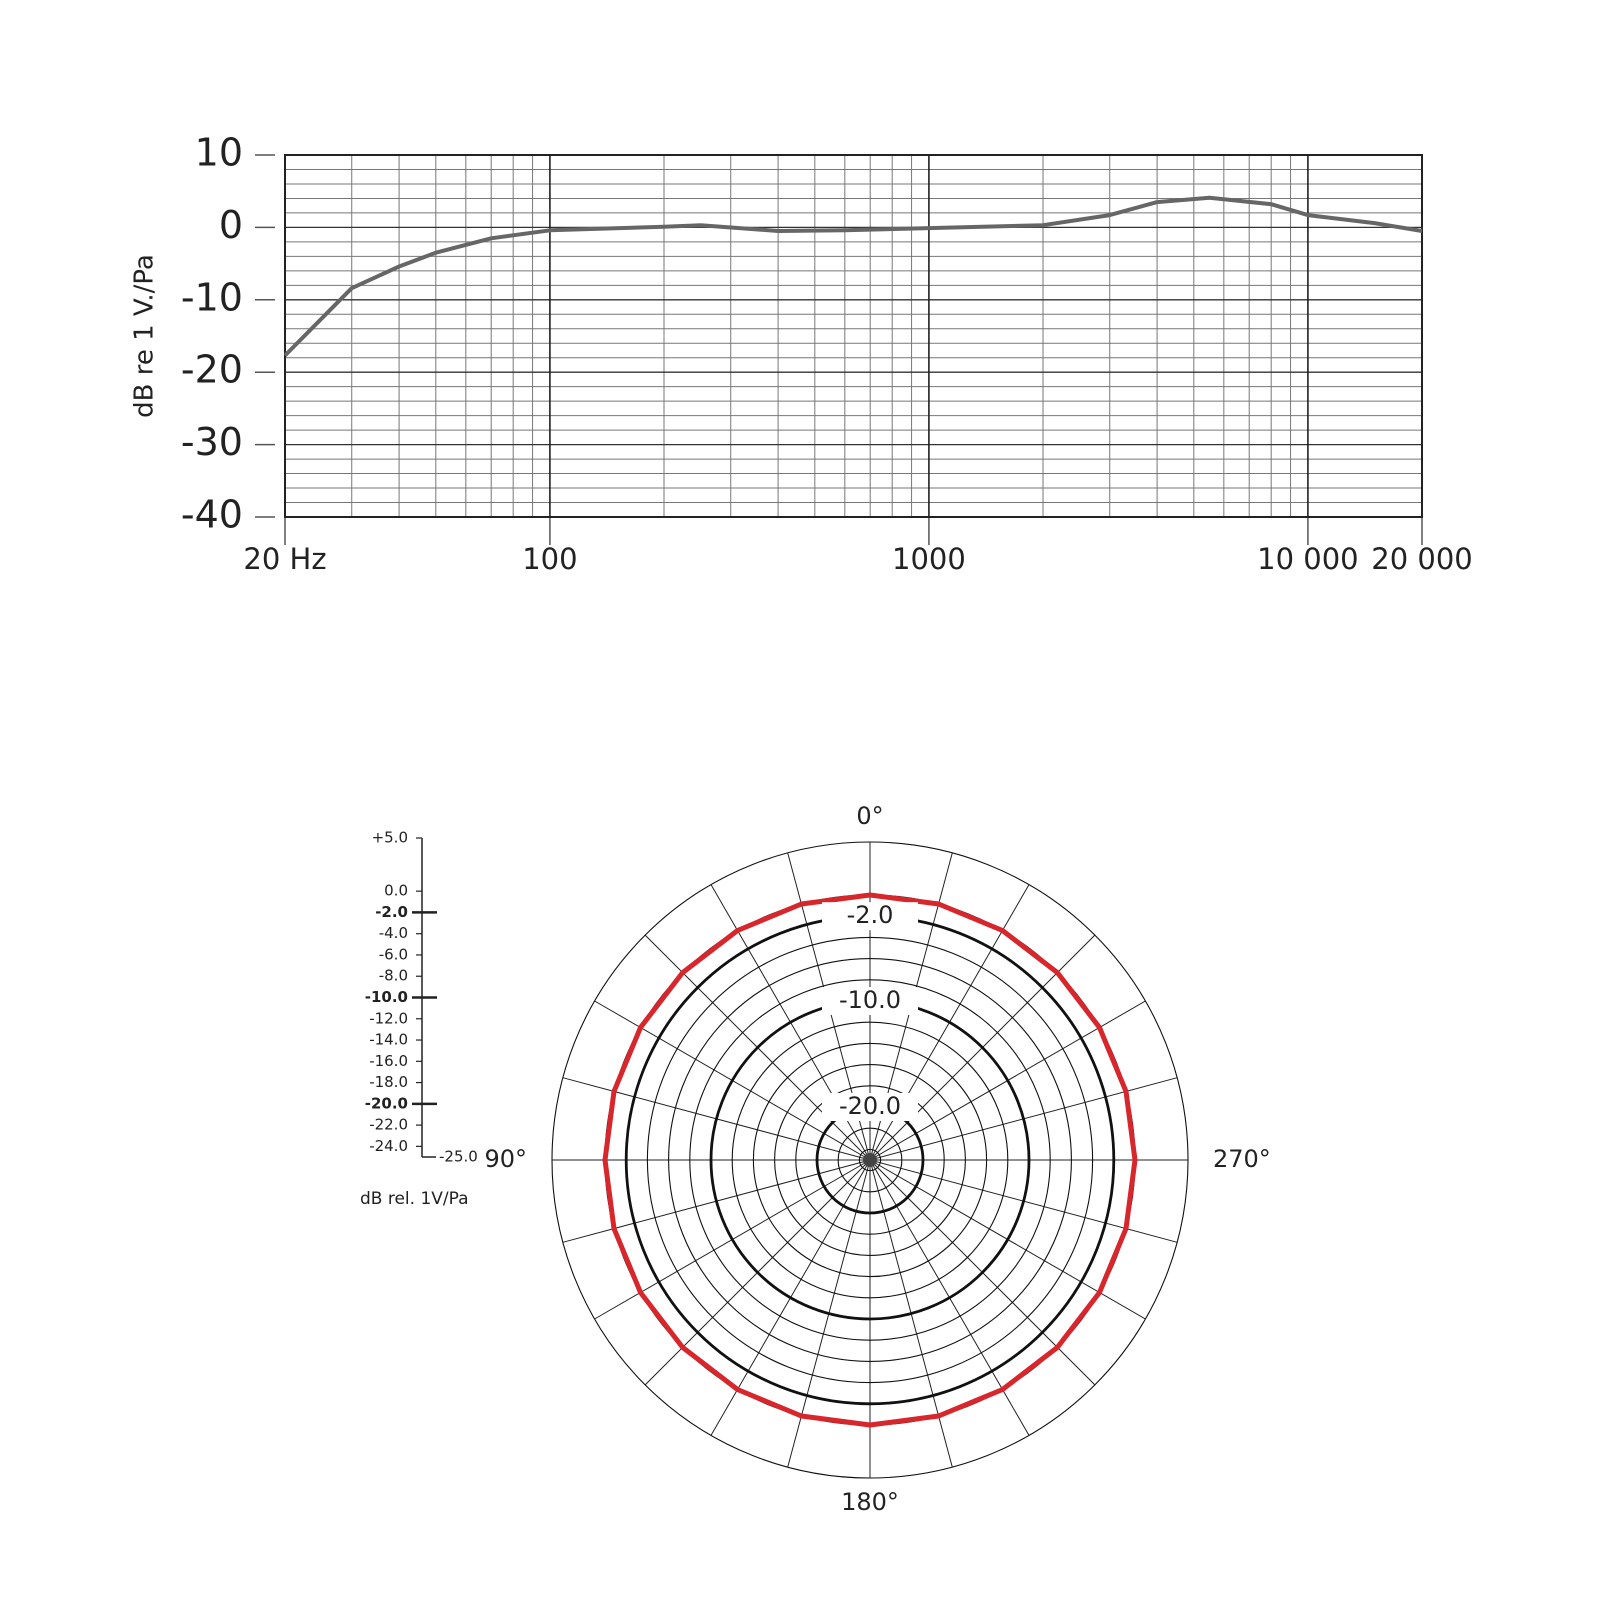 Image resolution: width=1600 pixels, height=1600 pixels. Describe the element at coordinates (145, 336) in the screenshot. I see `y-axis-label: dB re 1 V./Pa` at that location.